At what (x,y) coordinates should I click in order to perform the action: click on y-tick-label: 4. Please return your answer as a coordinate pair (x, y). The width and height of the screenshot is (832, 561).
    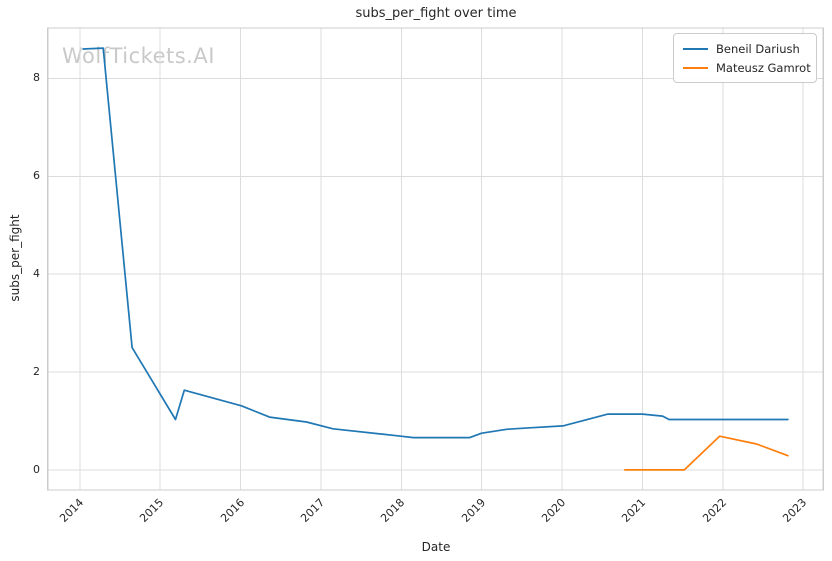
    Looking at the image, I should click on (36, 274).